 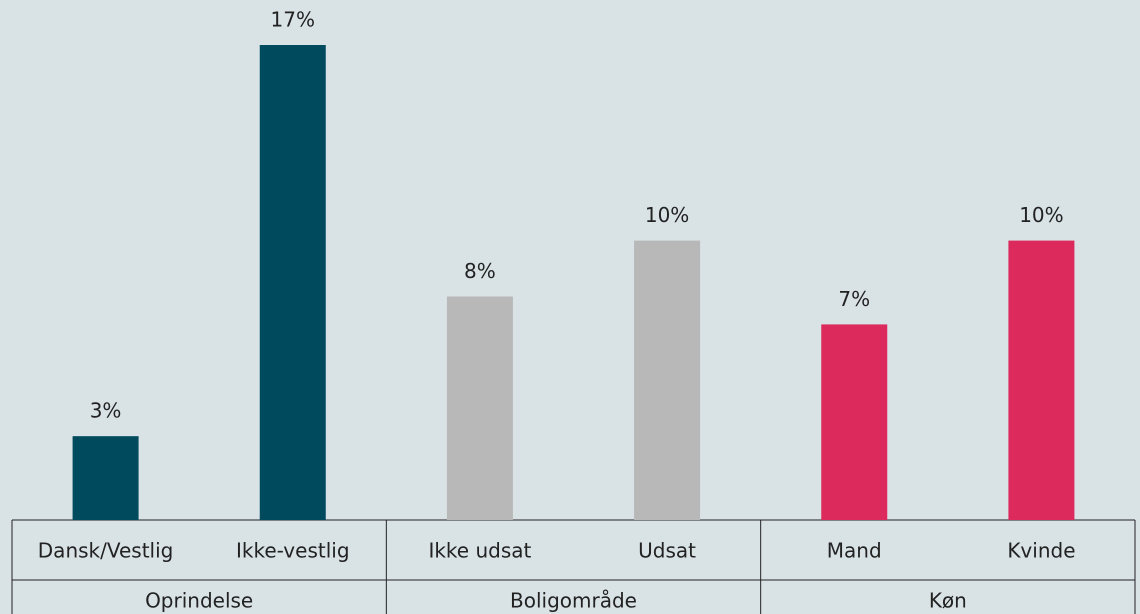 I want to click on x-tick-label: Ikke-vestlig, so click(x=293, y=551).